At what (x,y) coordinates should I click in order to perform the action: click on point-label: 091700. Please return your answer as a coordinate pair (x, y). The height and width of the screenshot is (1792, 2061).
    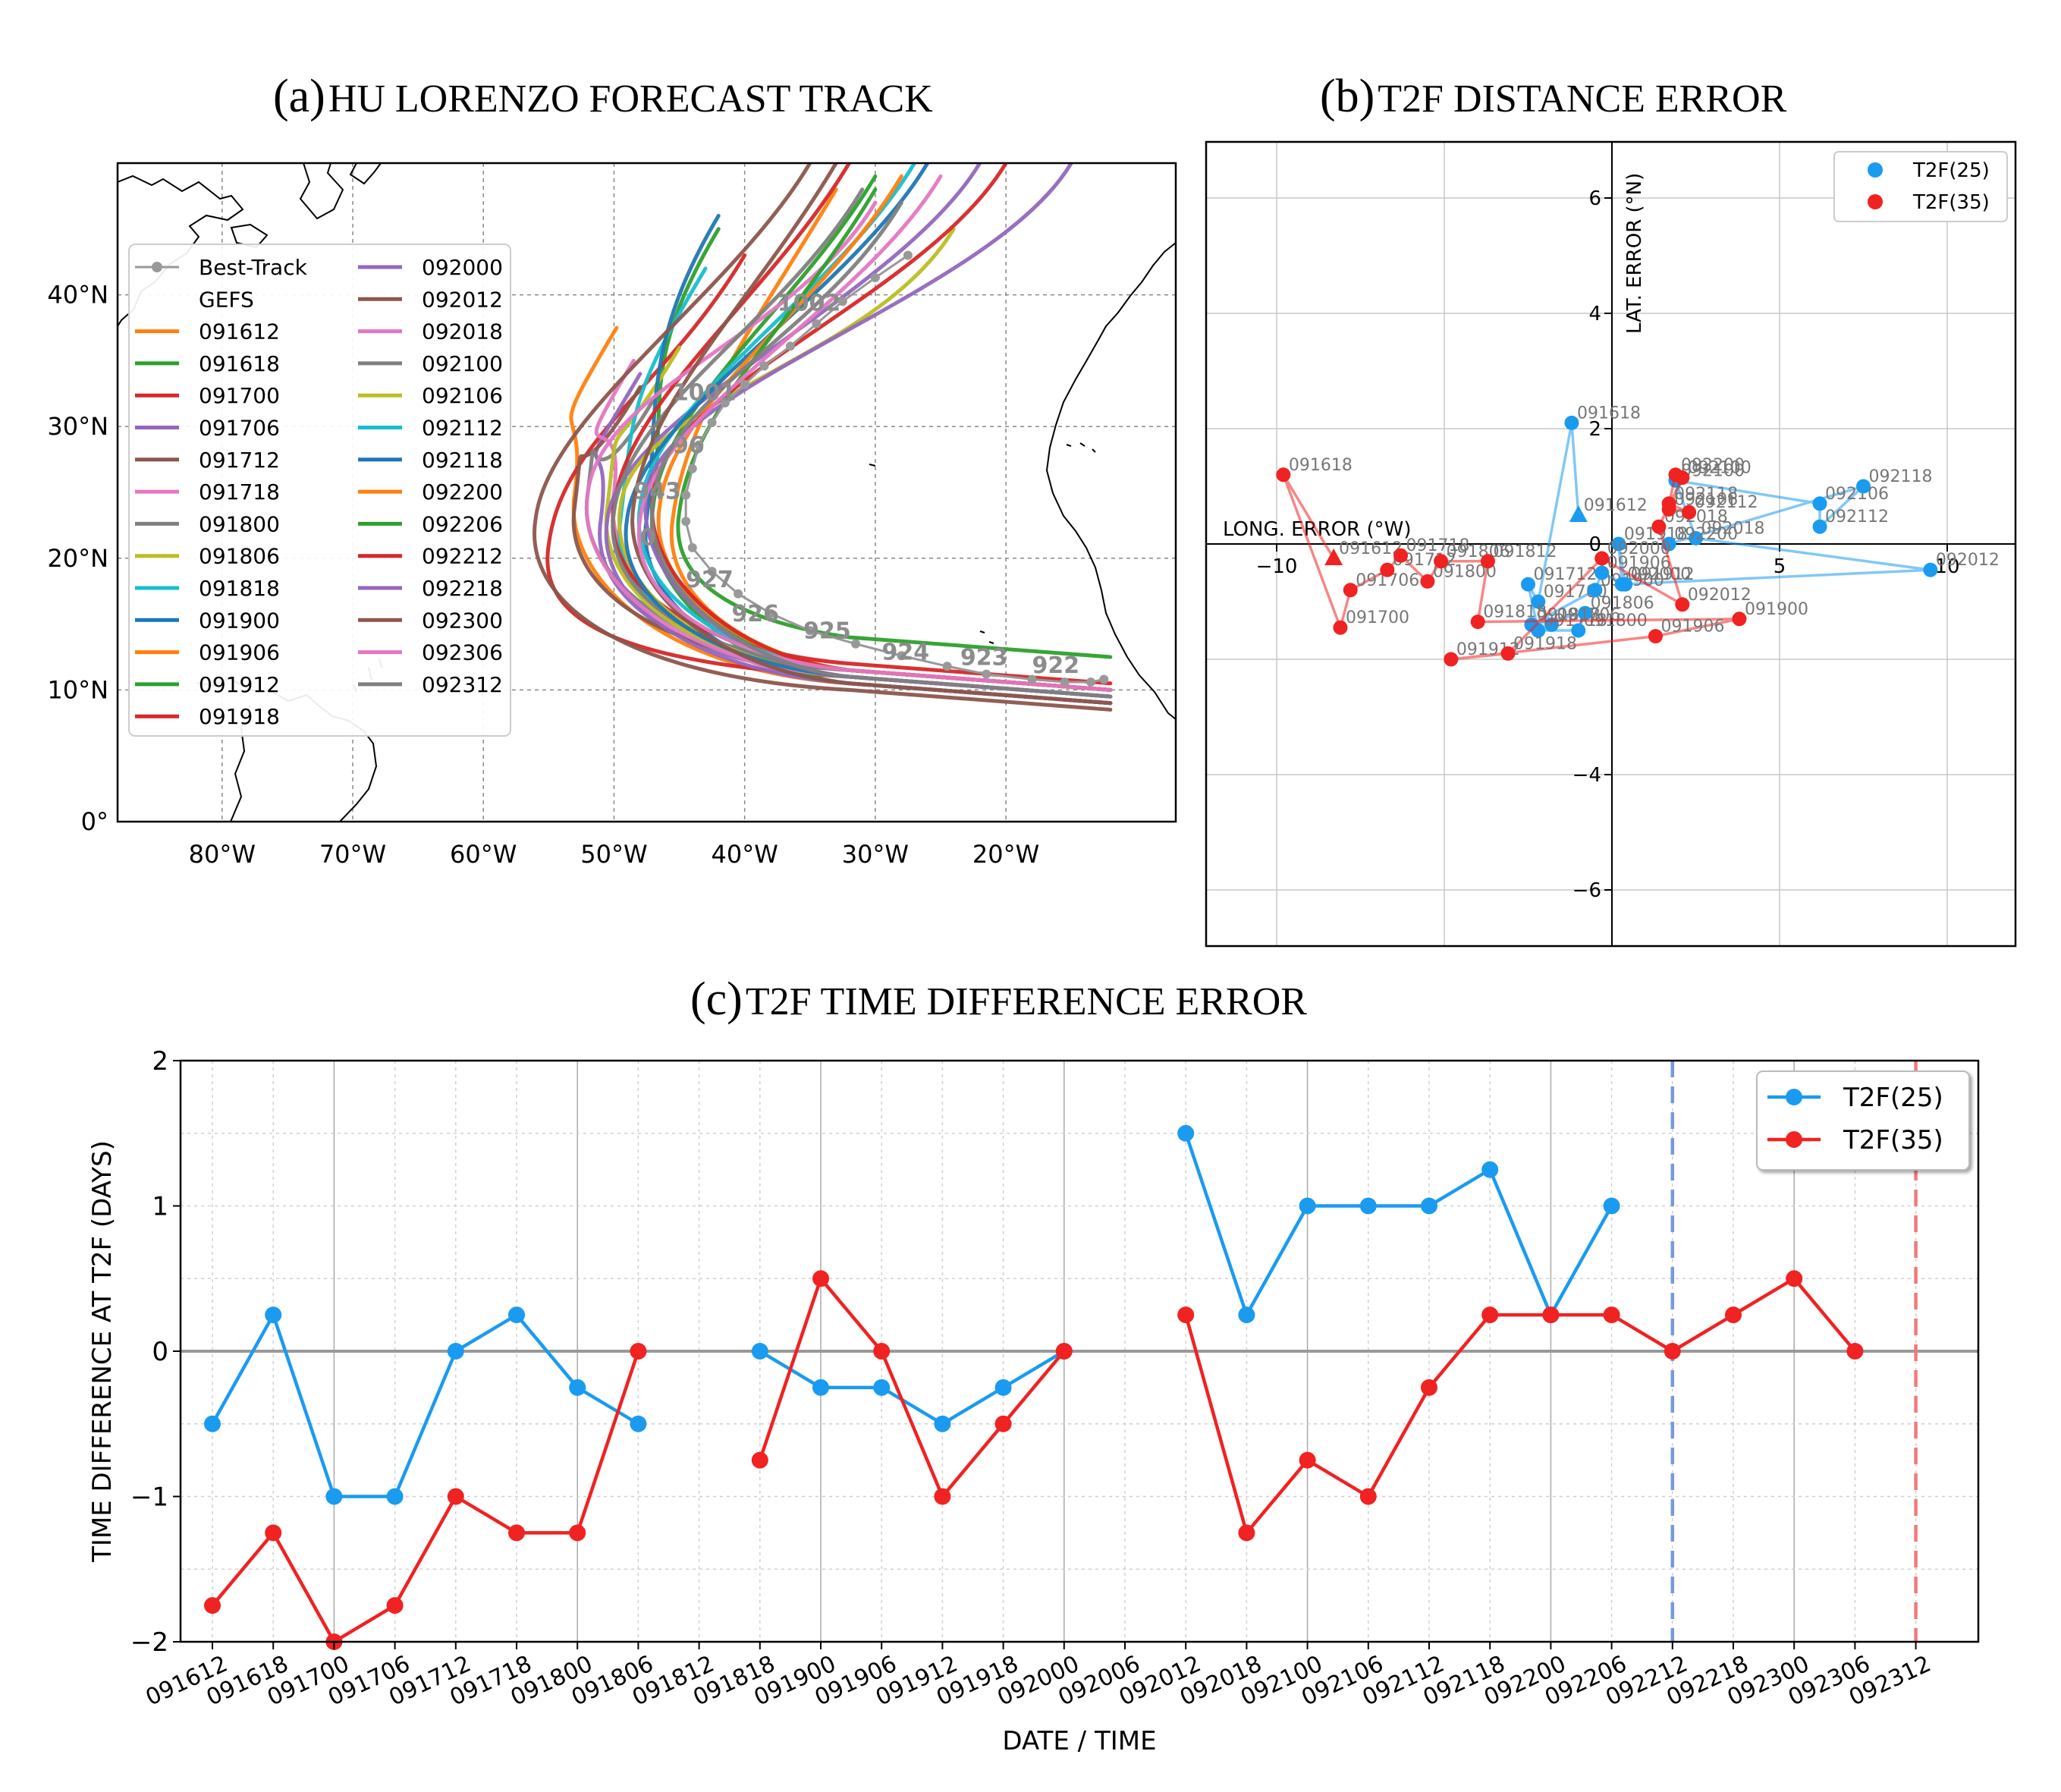
    Looking at the image, I should click on (1377, 617).